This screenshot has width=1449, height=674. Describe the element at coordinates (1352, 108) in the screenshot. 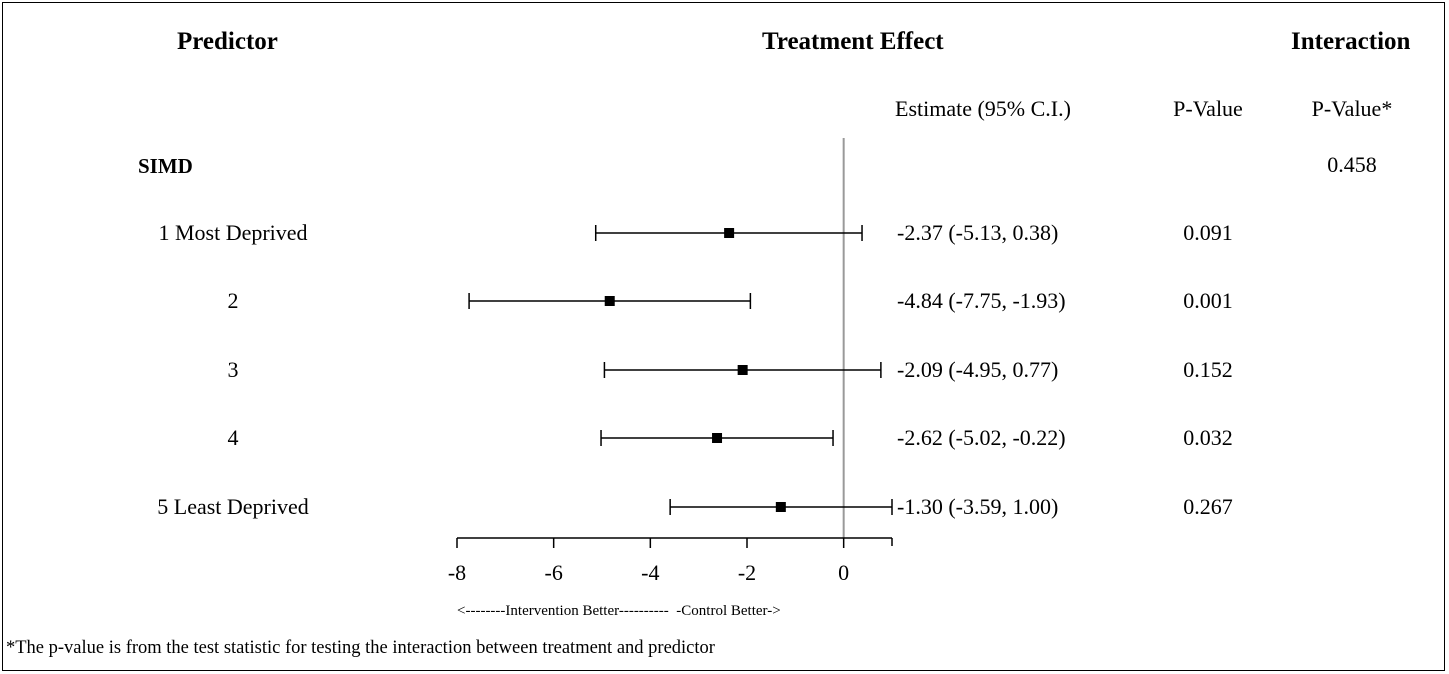

I see `interaction-pvalue-column-header: P-Value*` at that location.